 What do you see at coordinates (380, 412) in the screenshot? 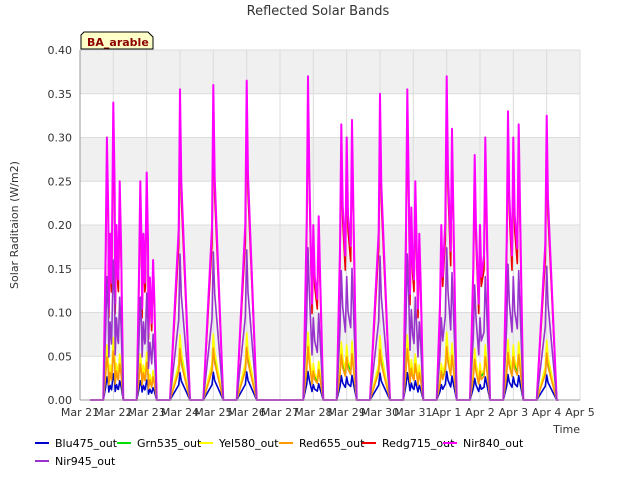
I see `x-tick-label: Mar 30` at bounding box center [380, 412].